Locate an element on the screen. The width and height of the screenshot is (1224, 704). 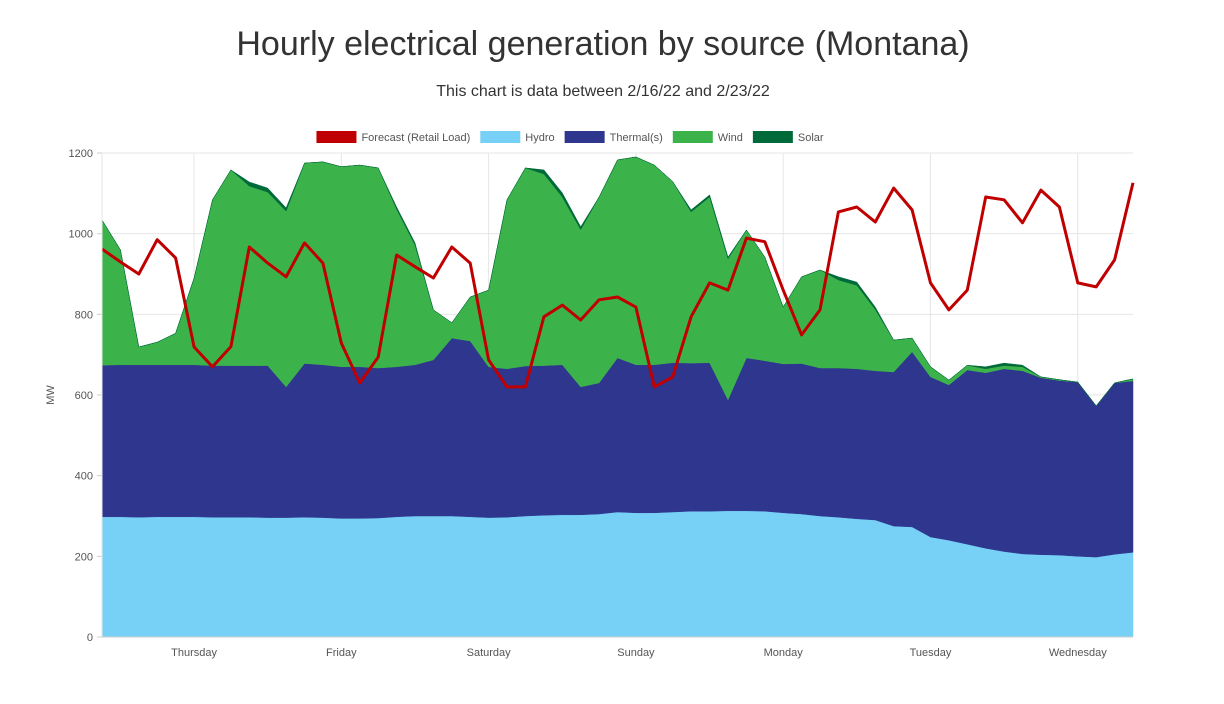
y-axis-label: MW is located at coordinates (51, 395).